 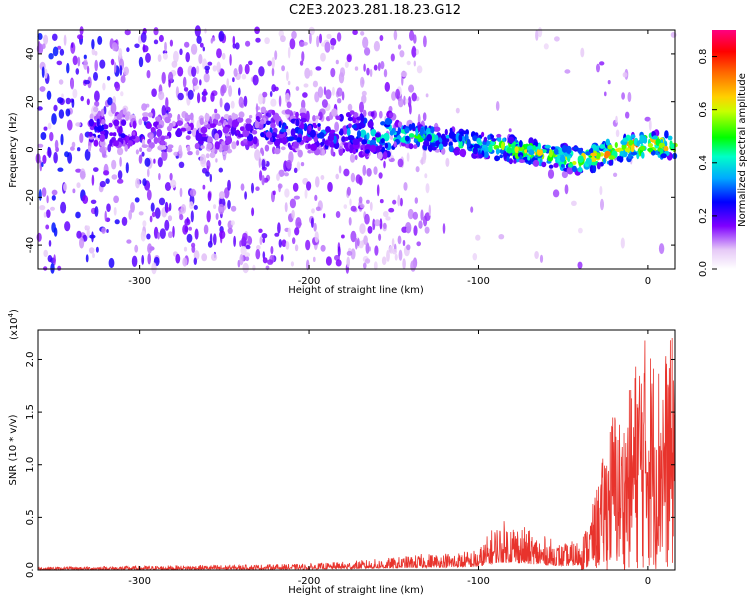 I want to click on spectrogram-y-axis-label: Frequency (Hz), so click(x=13, y=150).